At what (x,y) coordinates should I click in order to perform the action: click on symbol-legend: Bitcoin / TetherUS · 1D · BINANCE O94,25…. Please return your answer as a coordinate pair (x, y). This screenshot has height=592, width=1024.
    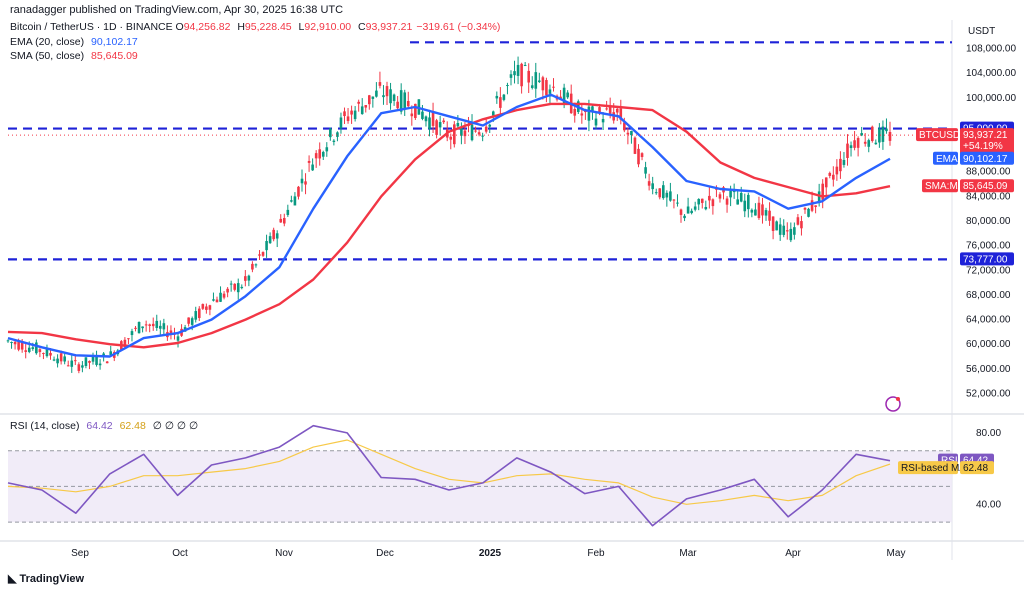
    Looking at the image, I should click on (257, 27).